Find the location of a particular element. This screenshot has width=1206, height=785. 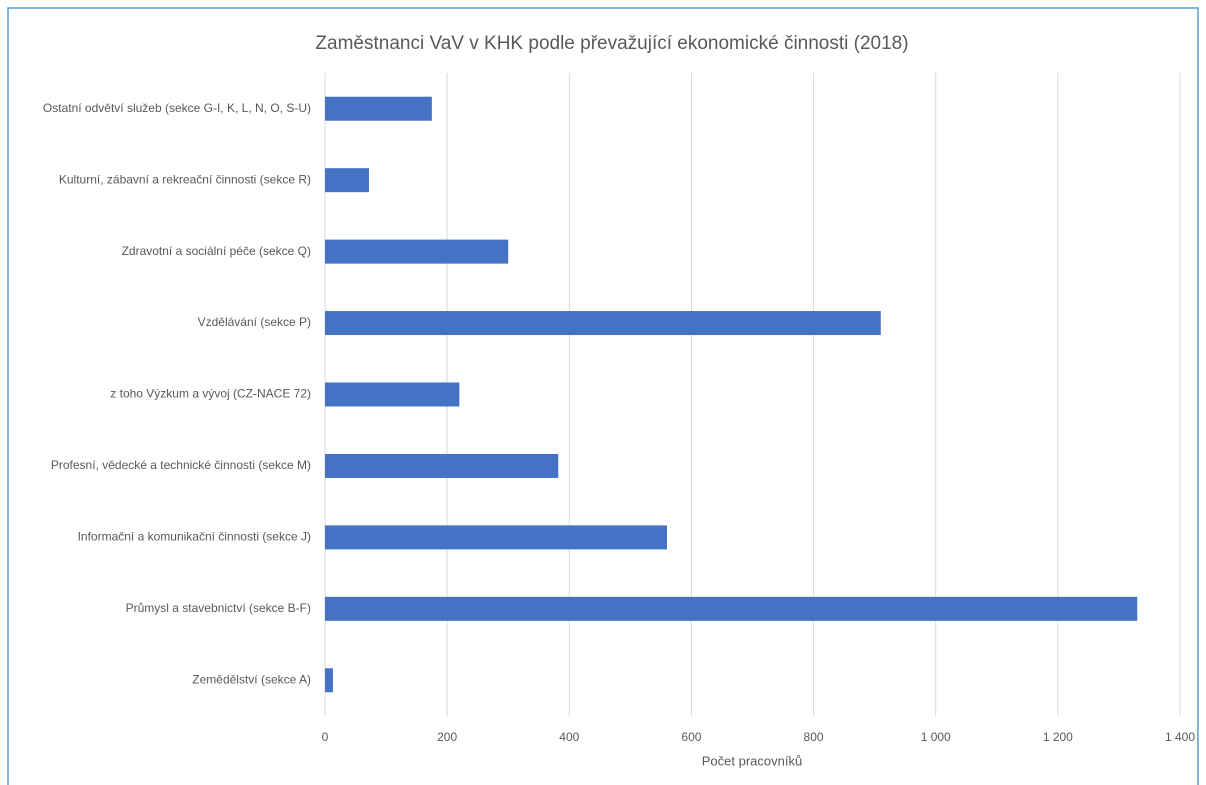

x-tick-label: 1 200 is located at coordinates (1058, 737).